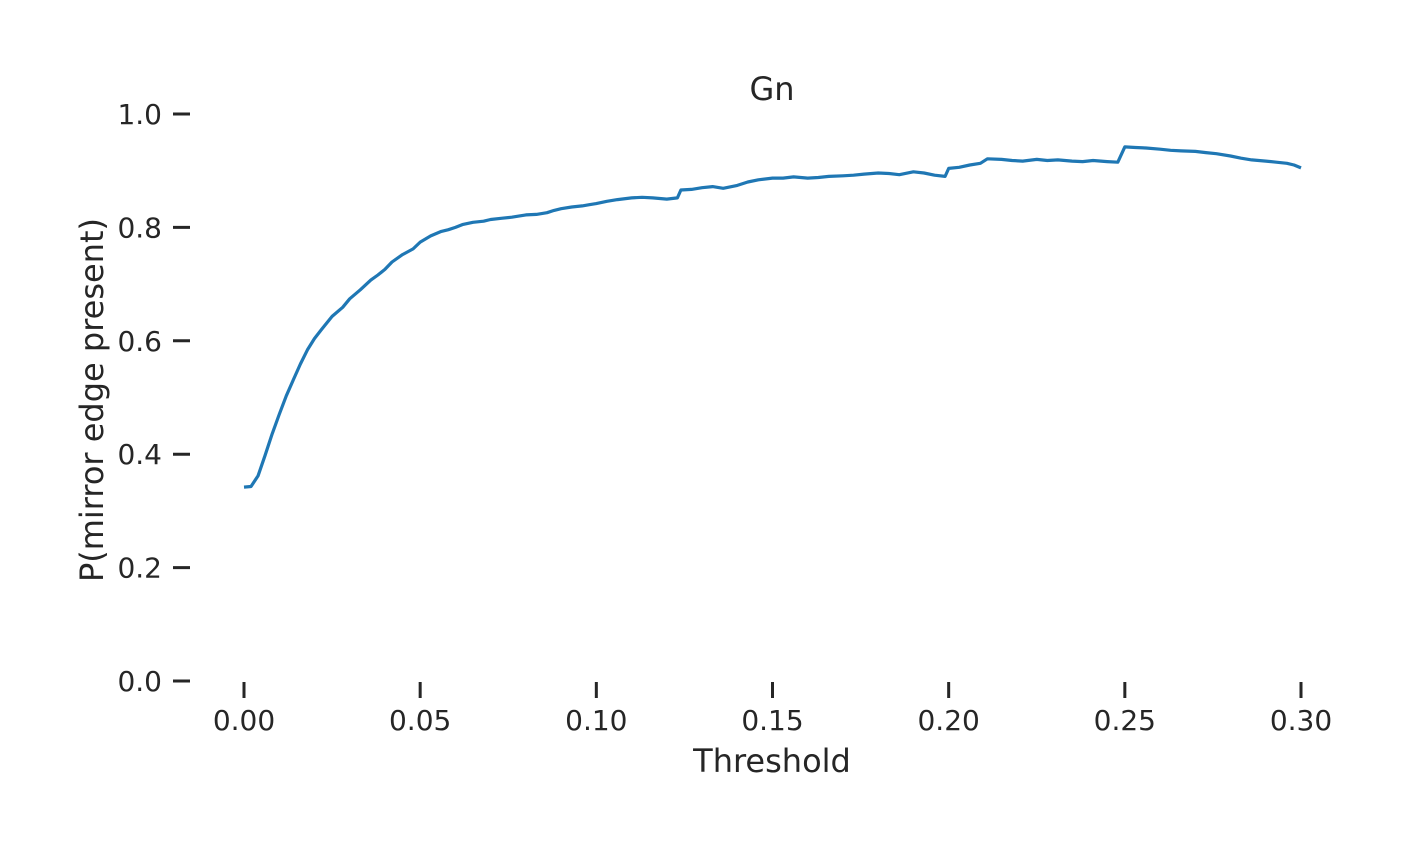  I want to click on y-axis: 0.0 0.2 0.4 0.6 0.8 1.0, so click(153, 398).